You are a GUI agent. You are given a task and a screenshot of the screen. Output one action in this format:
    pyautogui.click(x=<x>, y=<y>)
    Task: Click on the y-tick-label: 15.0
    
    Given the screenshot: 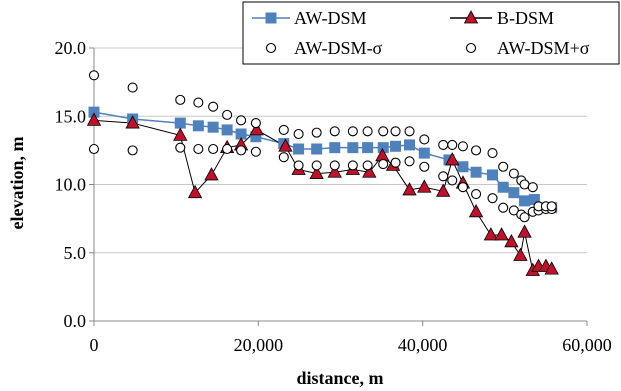 What is the action you would take?
    pyautogui.click(x=71, y=116)
    